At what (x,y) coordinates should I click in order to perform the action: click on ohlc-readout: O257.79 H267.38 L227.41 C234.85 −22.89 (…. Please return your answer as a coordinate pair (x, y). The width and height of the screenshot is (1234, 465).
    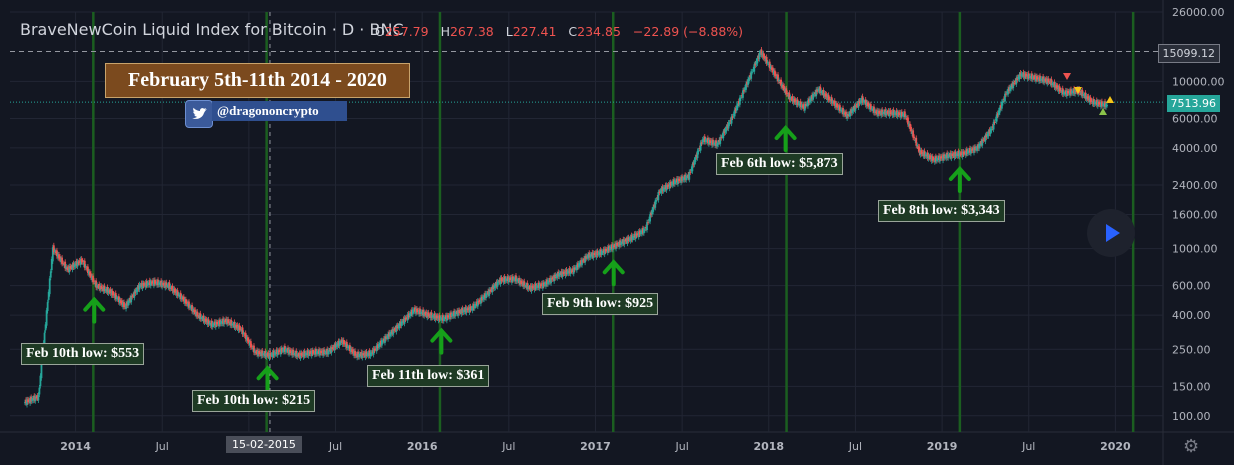
    Looking at the image, I should click on (563, 31).